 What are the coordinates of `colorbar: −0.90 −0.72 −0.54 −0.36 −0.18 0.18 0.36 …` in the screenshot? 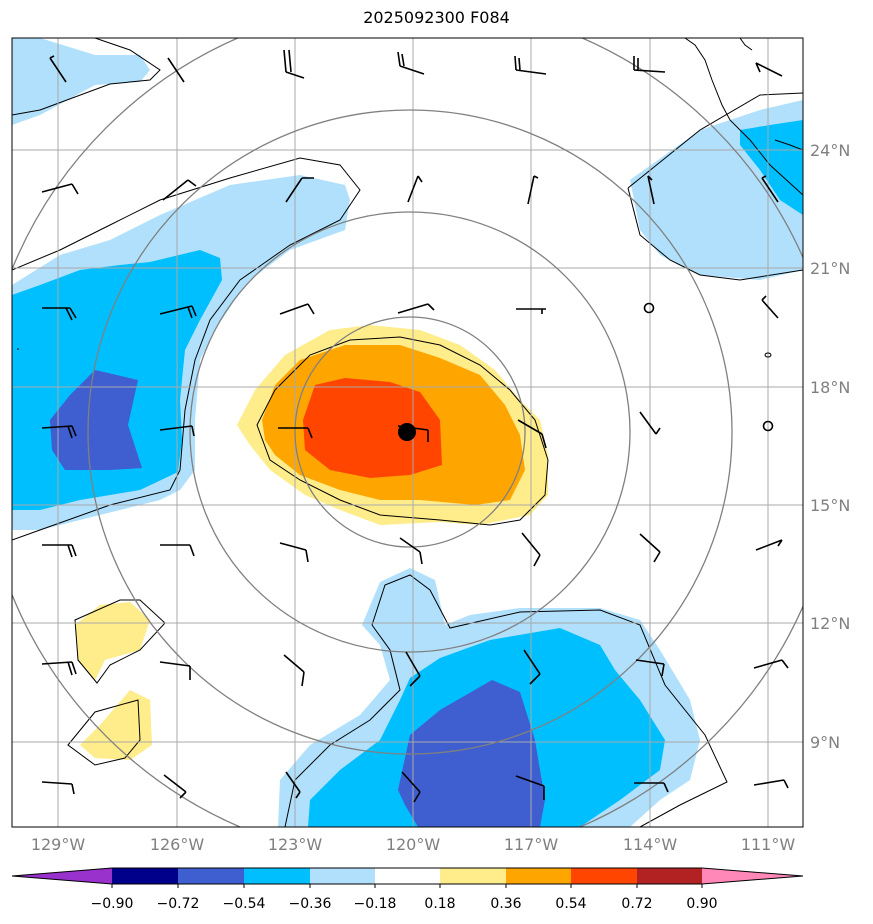 It's located at (407, 889).